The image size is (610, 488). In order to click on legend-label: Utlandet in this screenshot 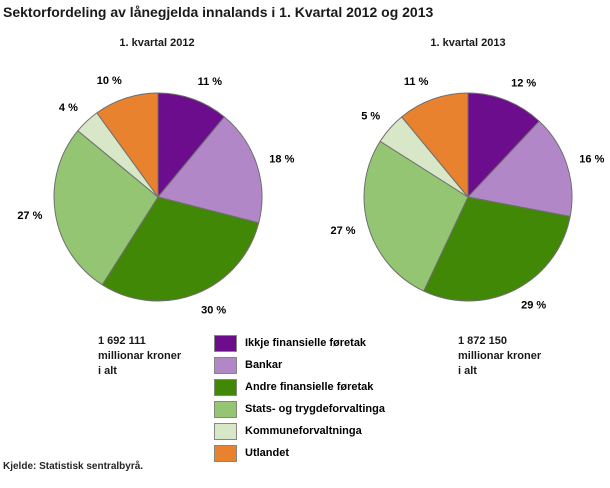, I will do `click(267, 453)`.